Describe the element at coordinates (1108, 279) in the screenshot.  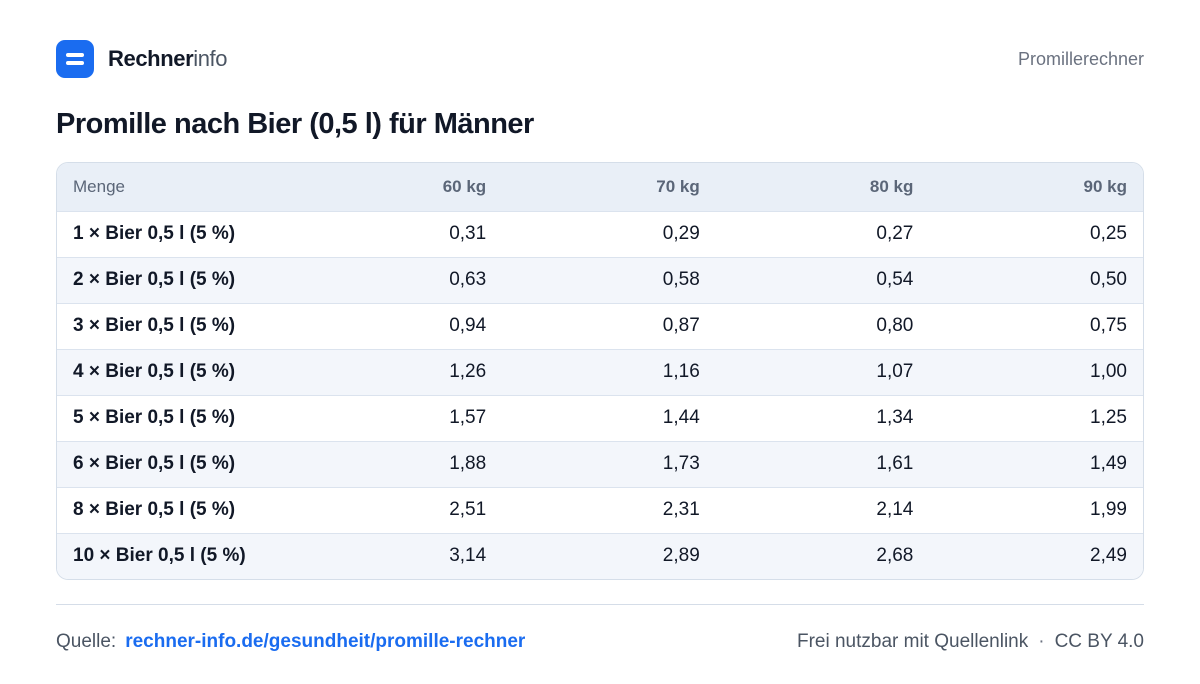
I see `table-cell: 0,50` at that location.